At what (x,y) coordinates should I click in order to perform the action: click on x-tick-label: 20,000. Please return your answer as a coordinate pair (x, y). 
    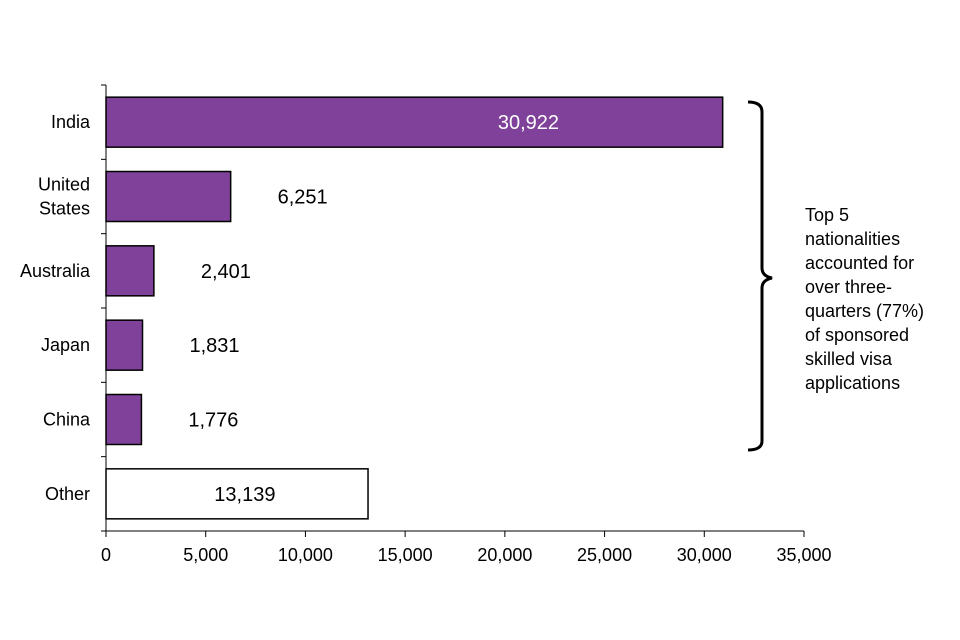
    Looking at the image, I should click on (504, 555).